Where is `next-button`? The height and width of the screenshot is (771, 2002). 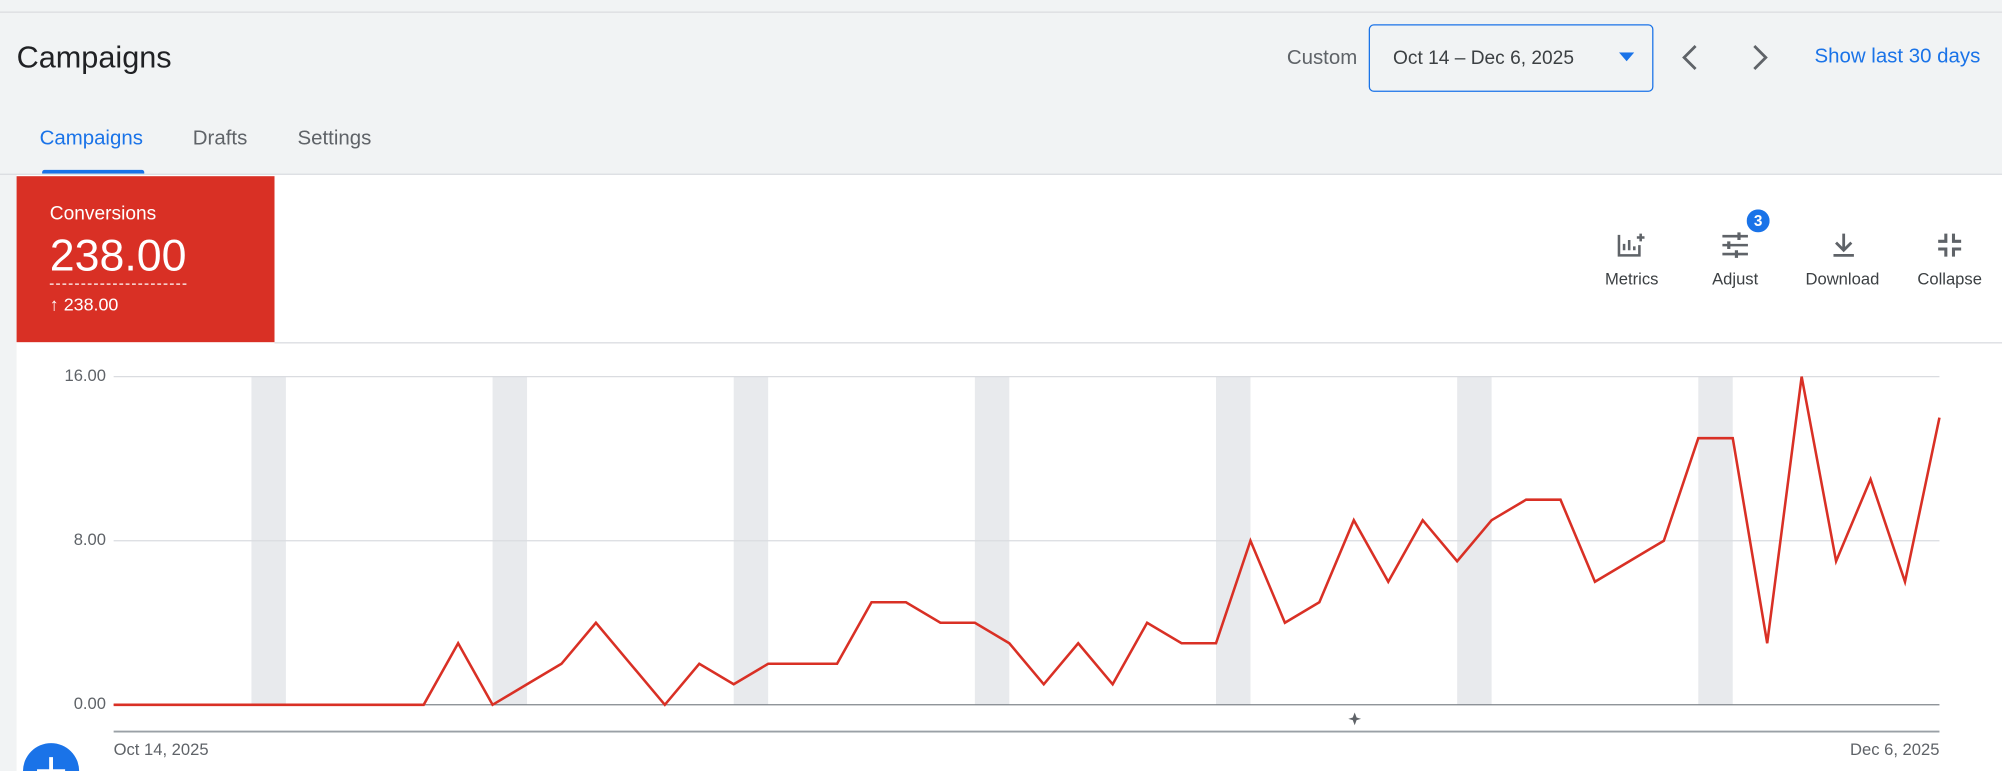 next-button is located at coordinates (1760, 57).